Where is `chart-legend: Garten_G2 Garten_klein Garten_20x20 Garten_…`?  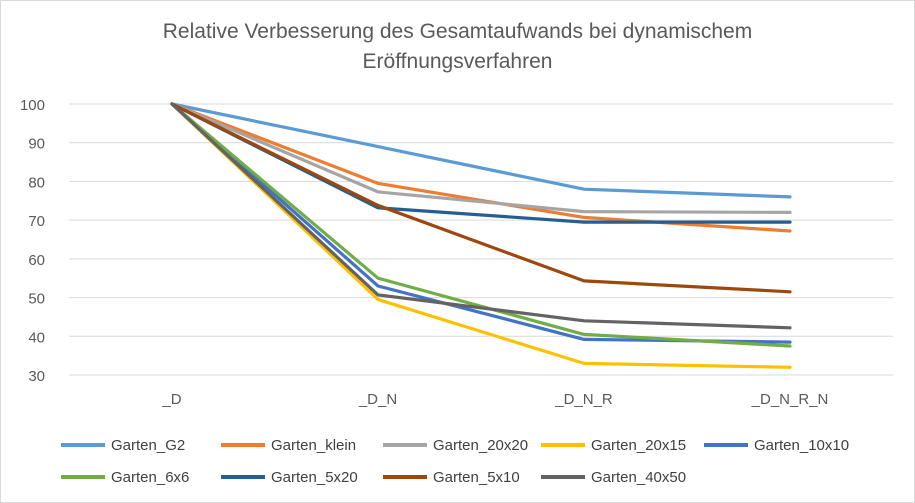
chart-legend: Garten_G2 Garten_klein Garten_20x20 Garten_… is located at coordinates (471, 461).